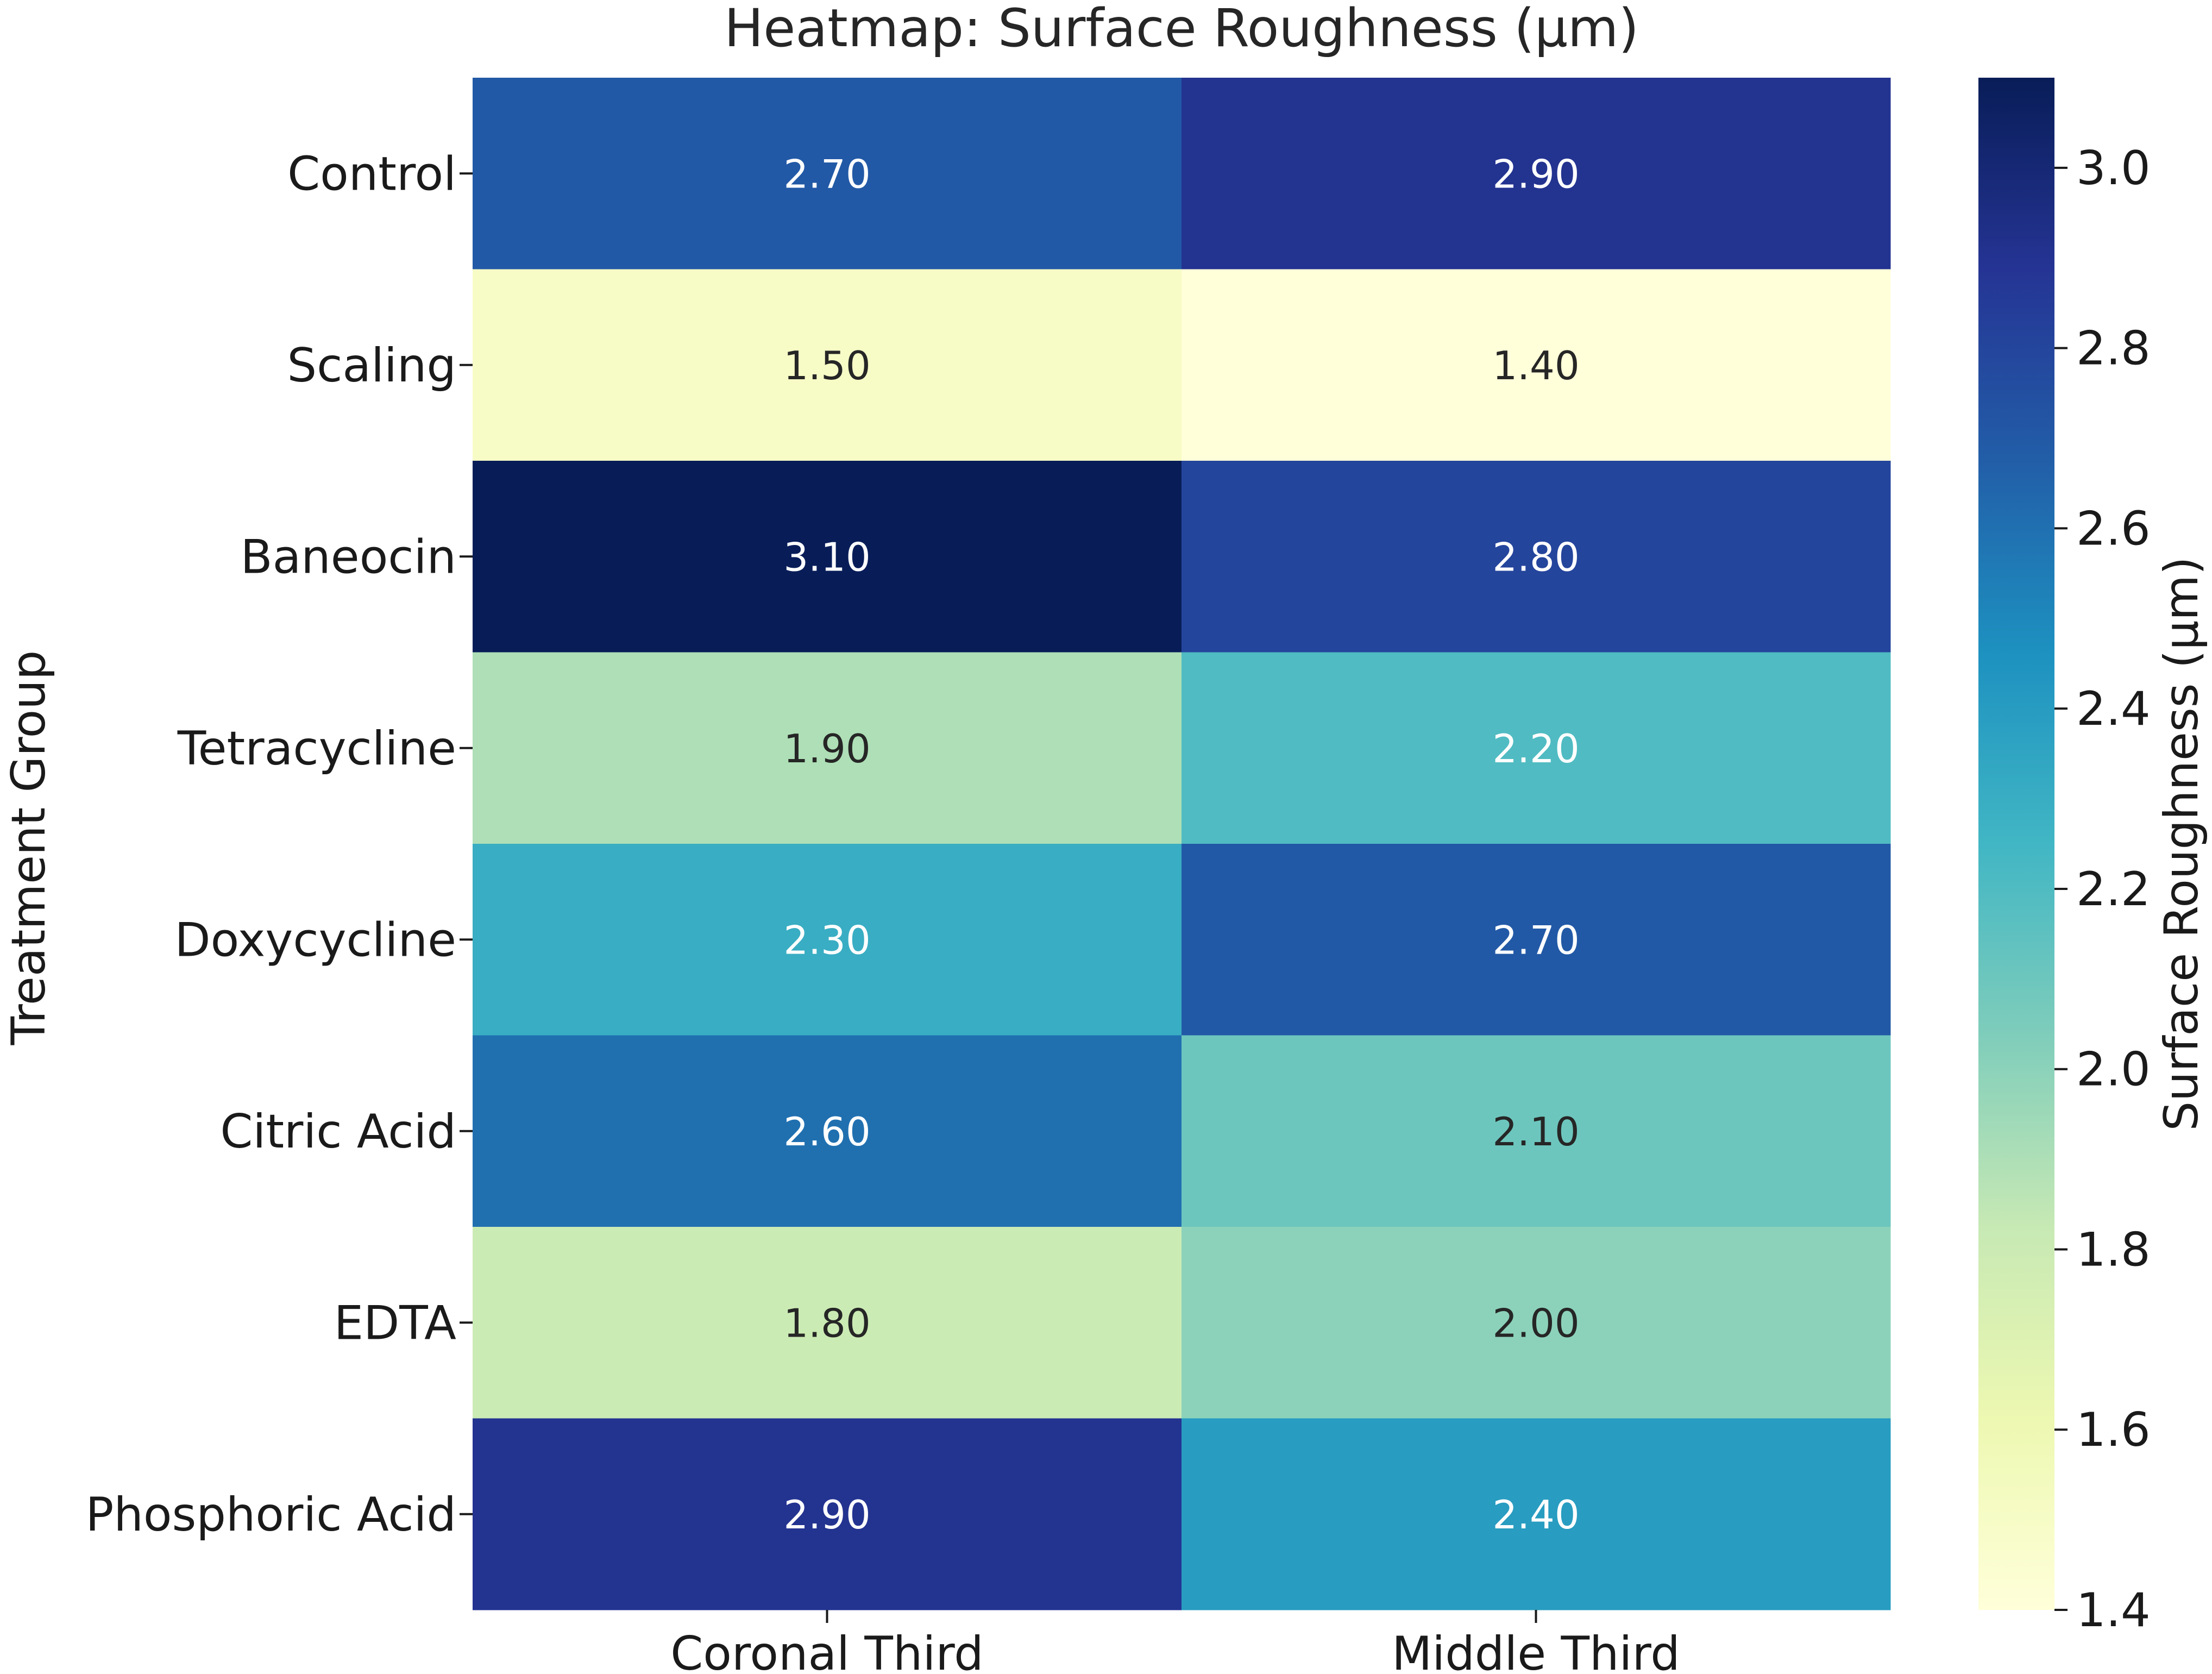  Describe the element at coordinates (1536, 1650) in the screenshot. I see `x-tick-label: Middle Third` at that location.